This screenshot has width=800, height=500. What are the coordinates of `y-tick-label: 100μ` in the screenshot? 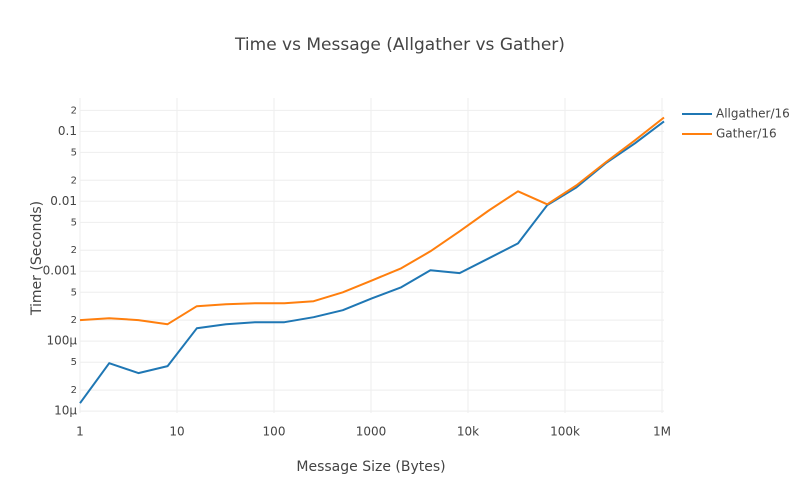 It's located at (61, 341).